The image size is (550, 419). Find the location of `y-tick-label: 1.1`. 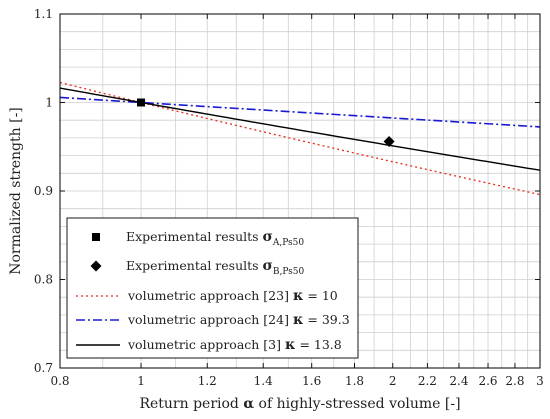

y-tick-label: 1.1 is located at coordinates (43, 14).